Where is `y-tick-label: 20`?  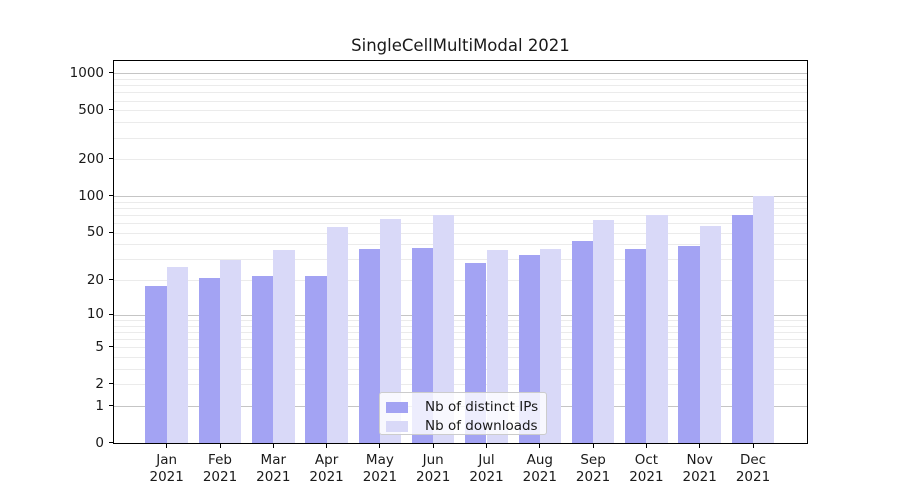
y-tick-label: 20 is located at coordinates (95, 279).